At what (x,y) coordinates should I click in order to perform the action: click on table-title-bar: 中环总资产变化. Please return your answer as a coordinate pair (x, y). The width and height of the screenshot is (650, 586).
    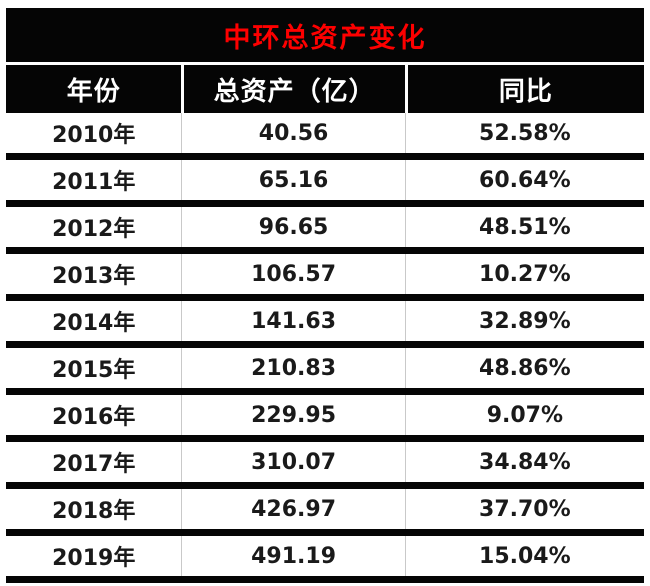
    Looking at the image, I should click on (325, 35).